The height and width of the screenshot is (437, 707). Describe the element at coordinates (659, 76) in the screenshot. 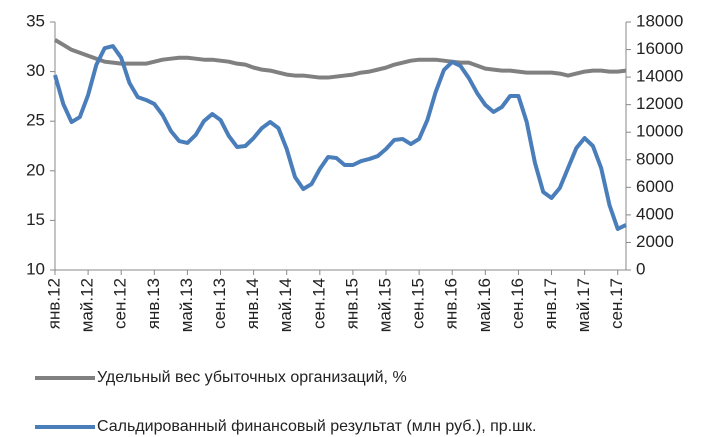

I see `y2-tick-label: 14000` at that location.